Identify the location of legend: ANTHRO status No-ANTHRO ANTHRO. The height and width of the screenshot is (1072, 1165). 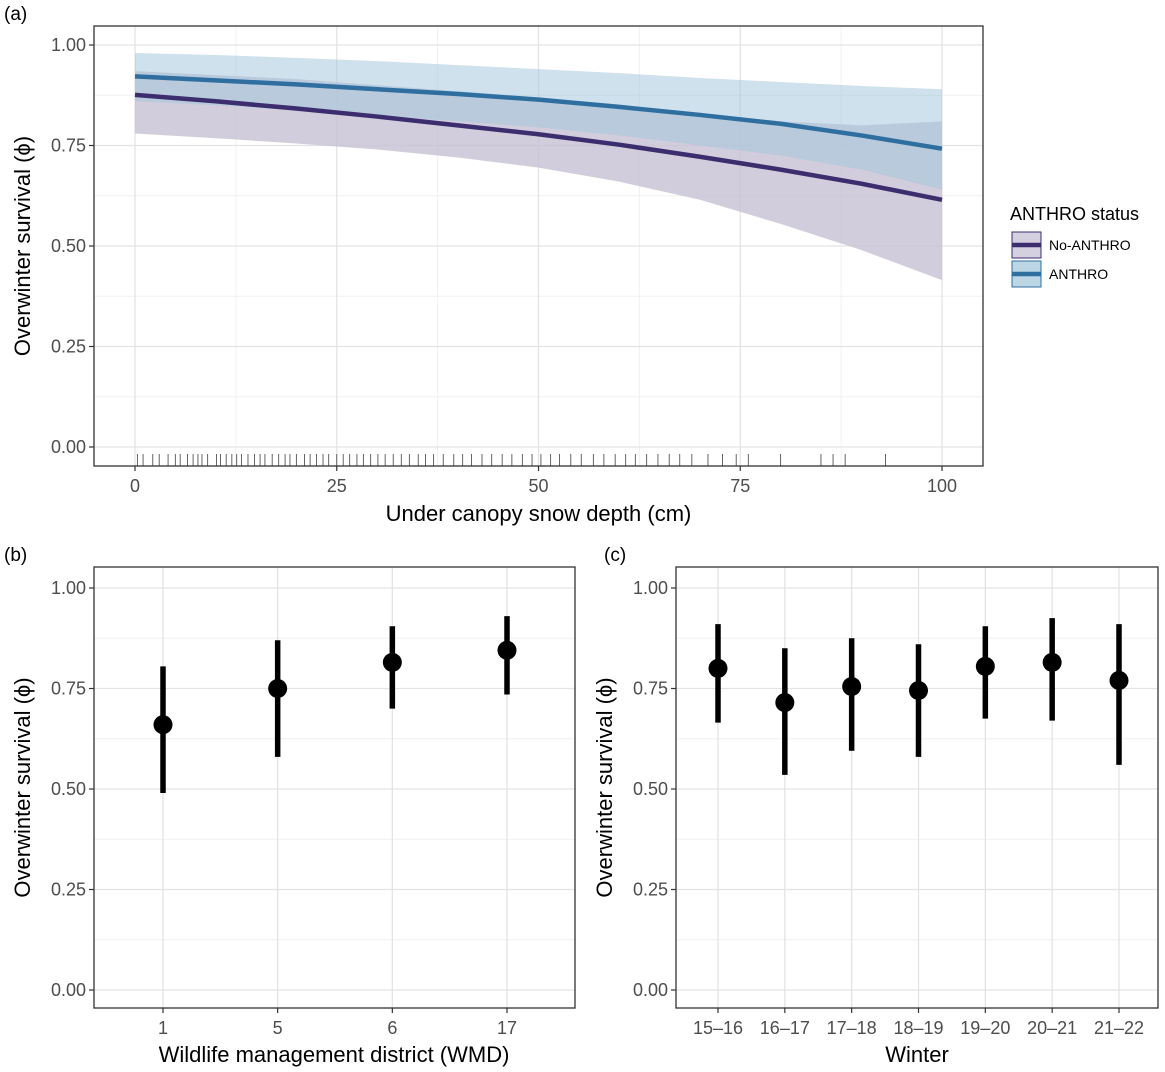
(1074, 246).